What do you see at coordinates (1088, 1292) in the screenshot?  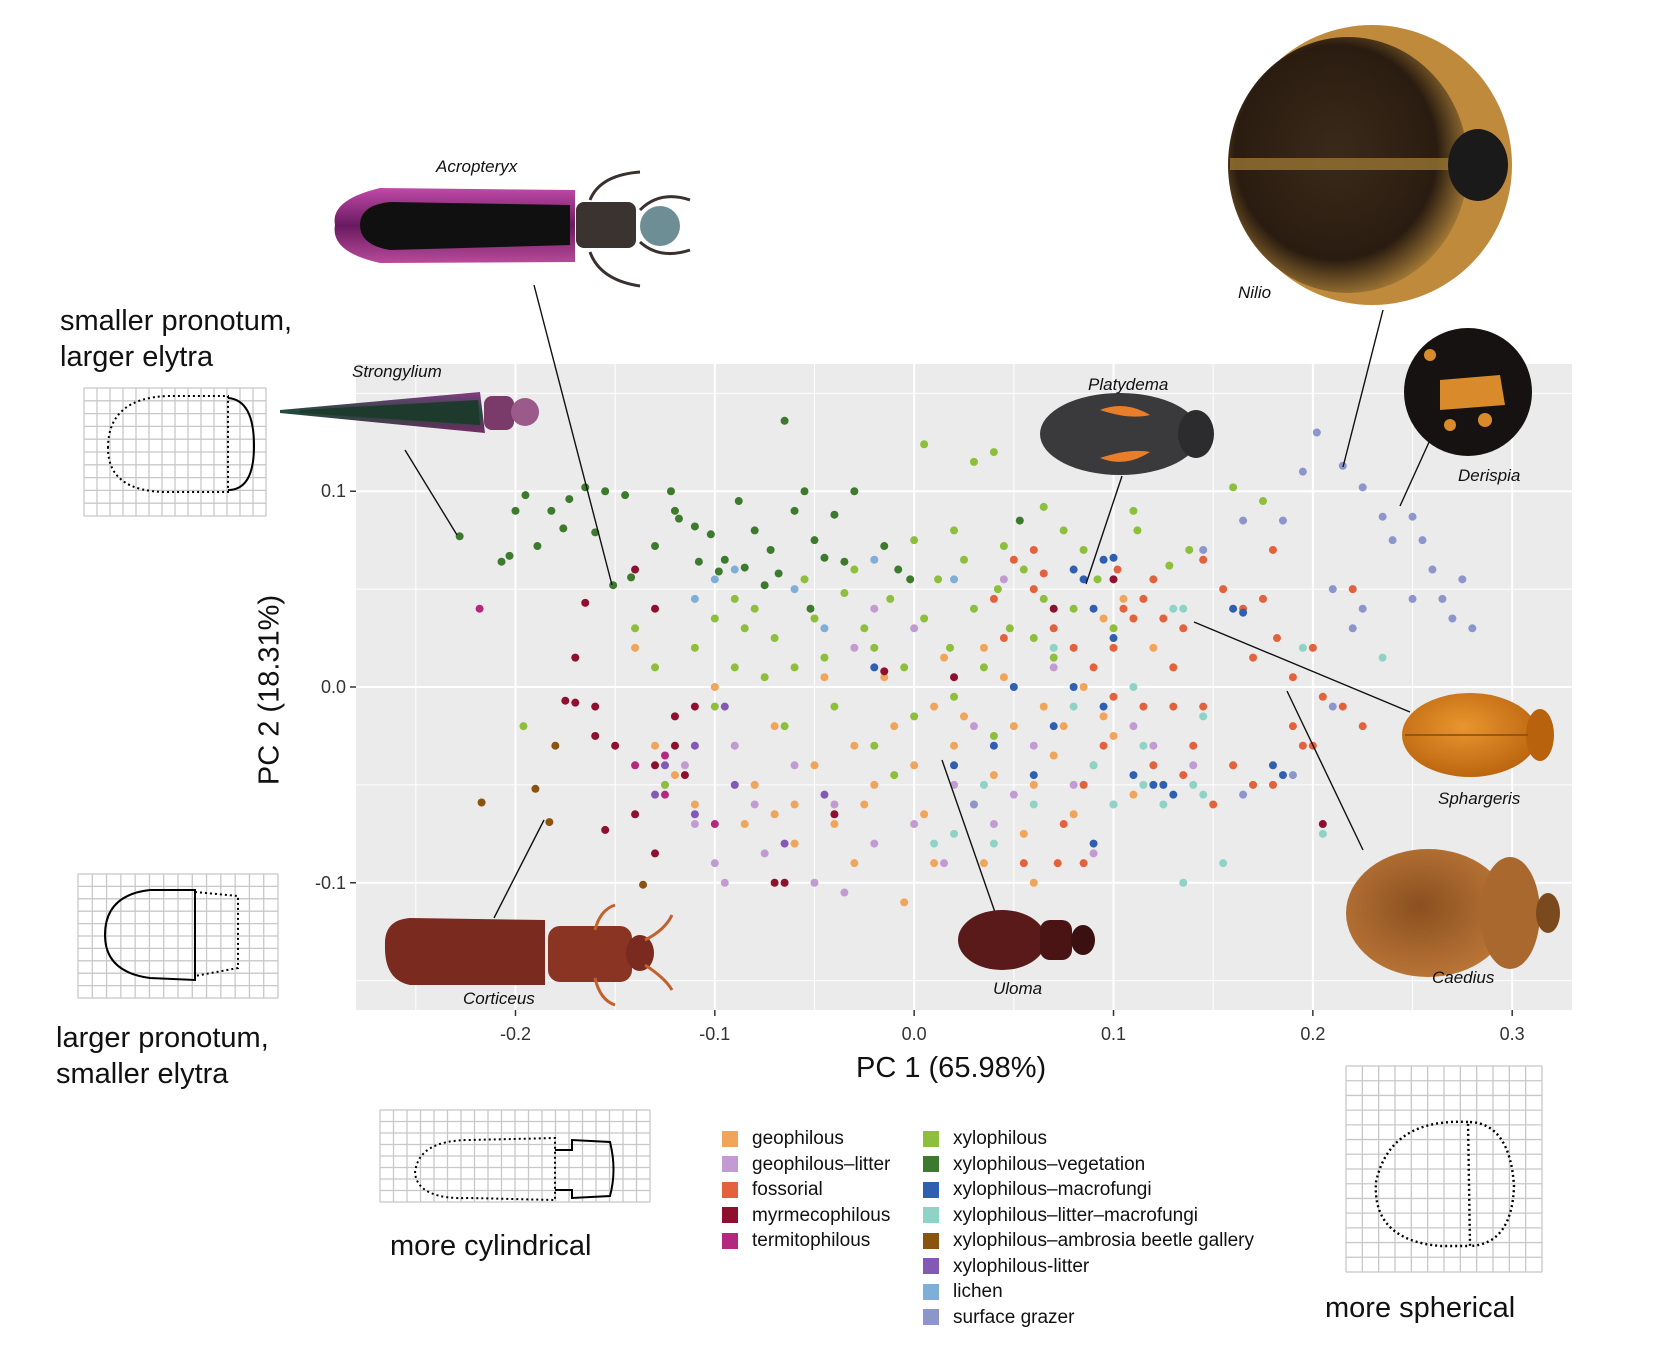 I see `legend-item: lichen` at bounding box center [1088, 1292].